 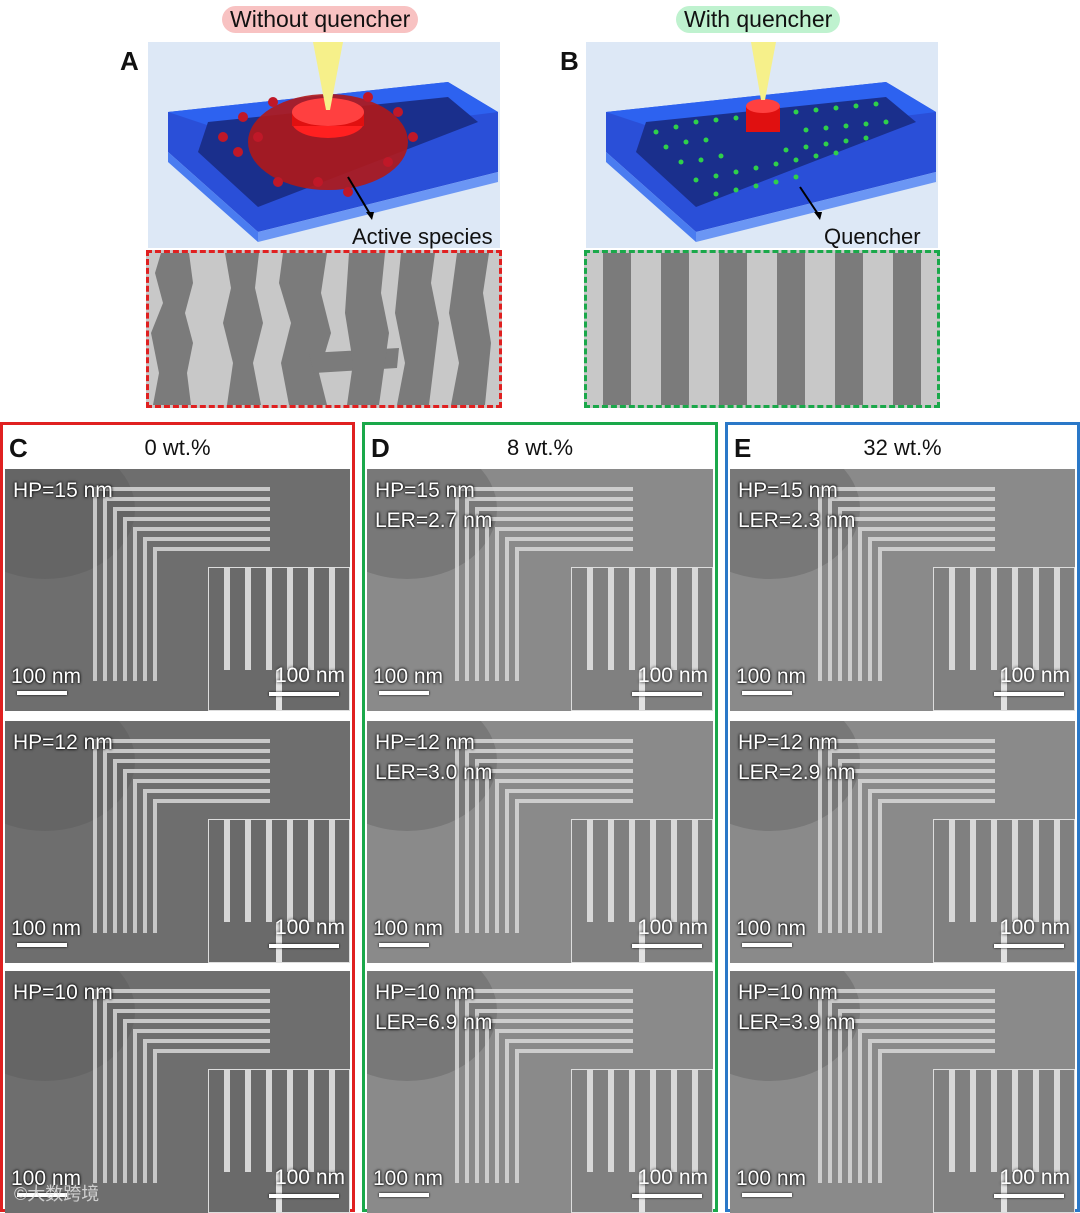 What do you see at coordinates (177, 842) in the screenshot?
I see `sem-image: HP=12 nm 100 nm 100 nm` at bounding box center [177, 842].